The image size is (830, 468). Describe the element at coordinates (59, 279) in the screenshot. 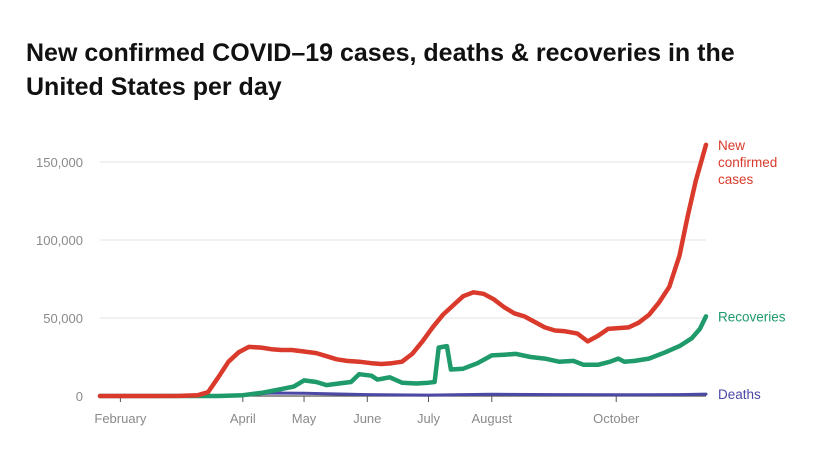

I see `y-axis: 0 50,000 100,000 150,000` at that location.